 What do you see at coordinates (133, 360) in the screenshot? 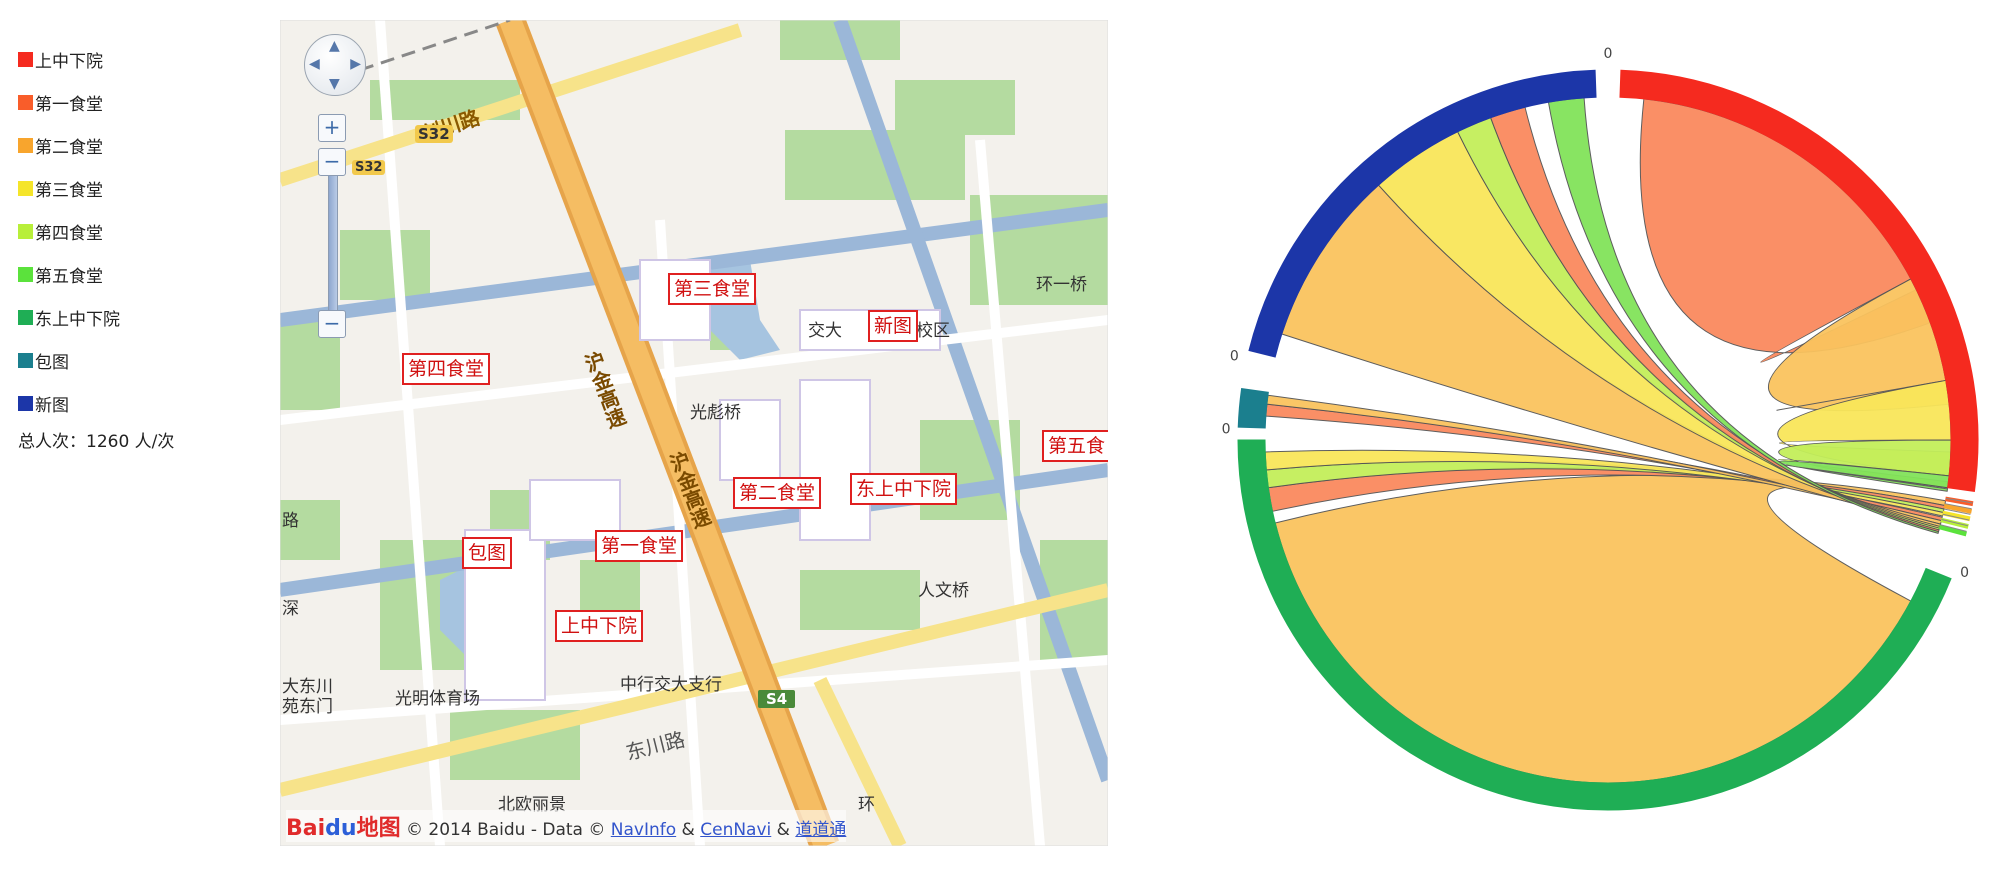
I see `legend-item: 包图` at bounding box center [133, 360].